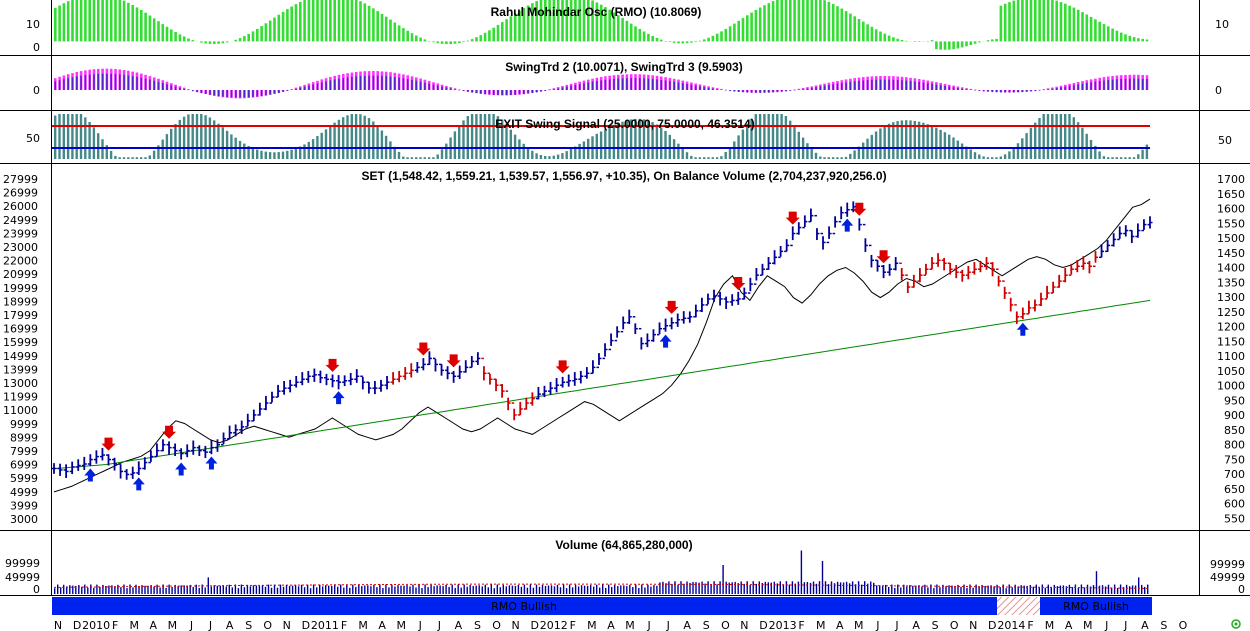 The image size is (1250, 631). Describe the element at coordinates (20, 247) in the screenshot. I see `tick-label: 23000` at that location.